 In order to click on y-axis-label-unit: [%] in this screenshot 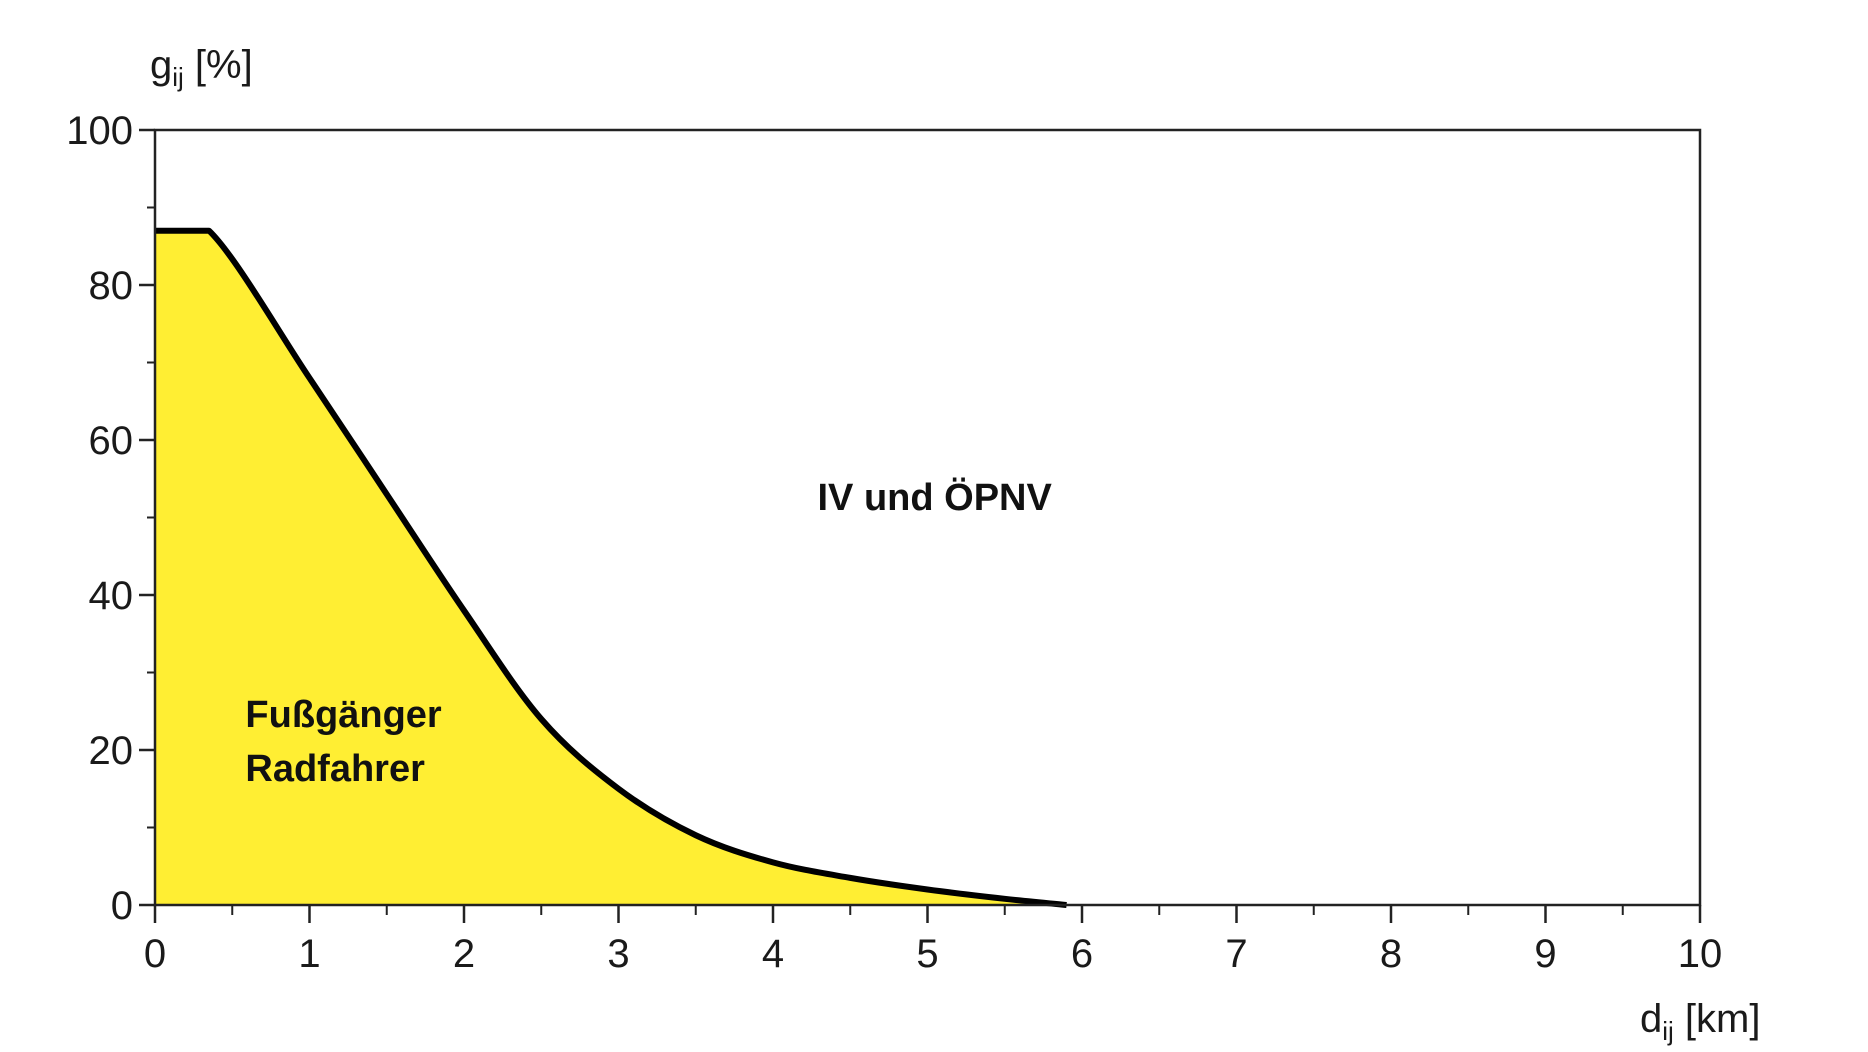, I will do `click(218, 65)`.